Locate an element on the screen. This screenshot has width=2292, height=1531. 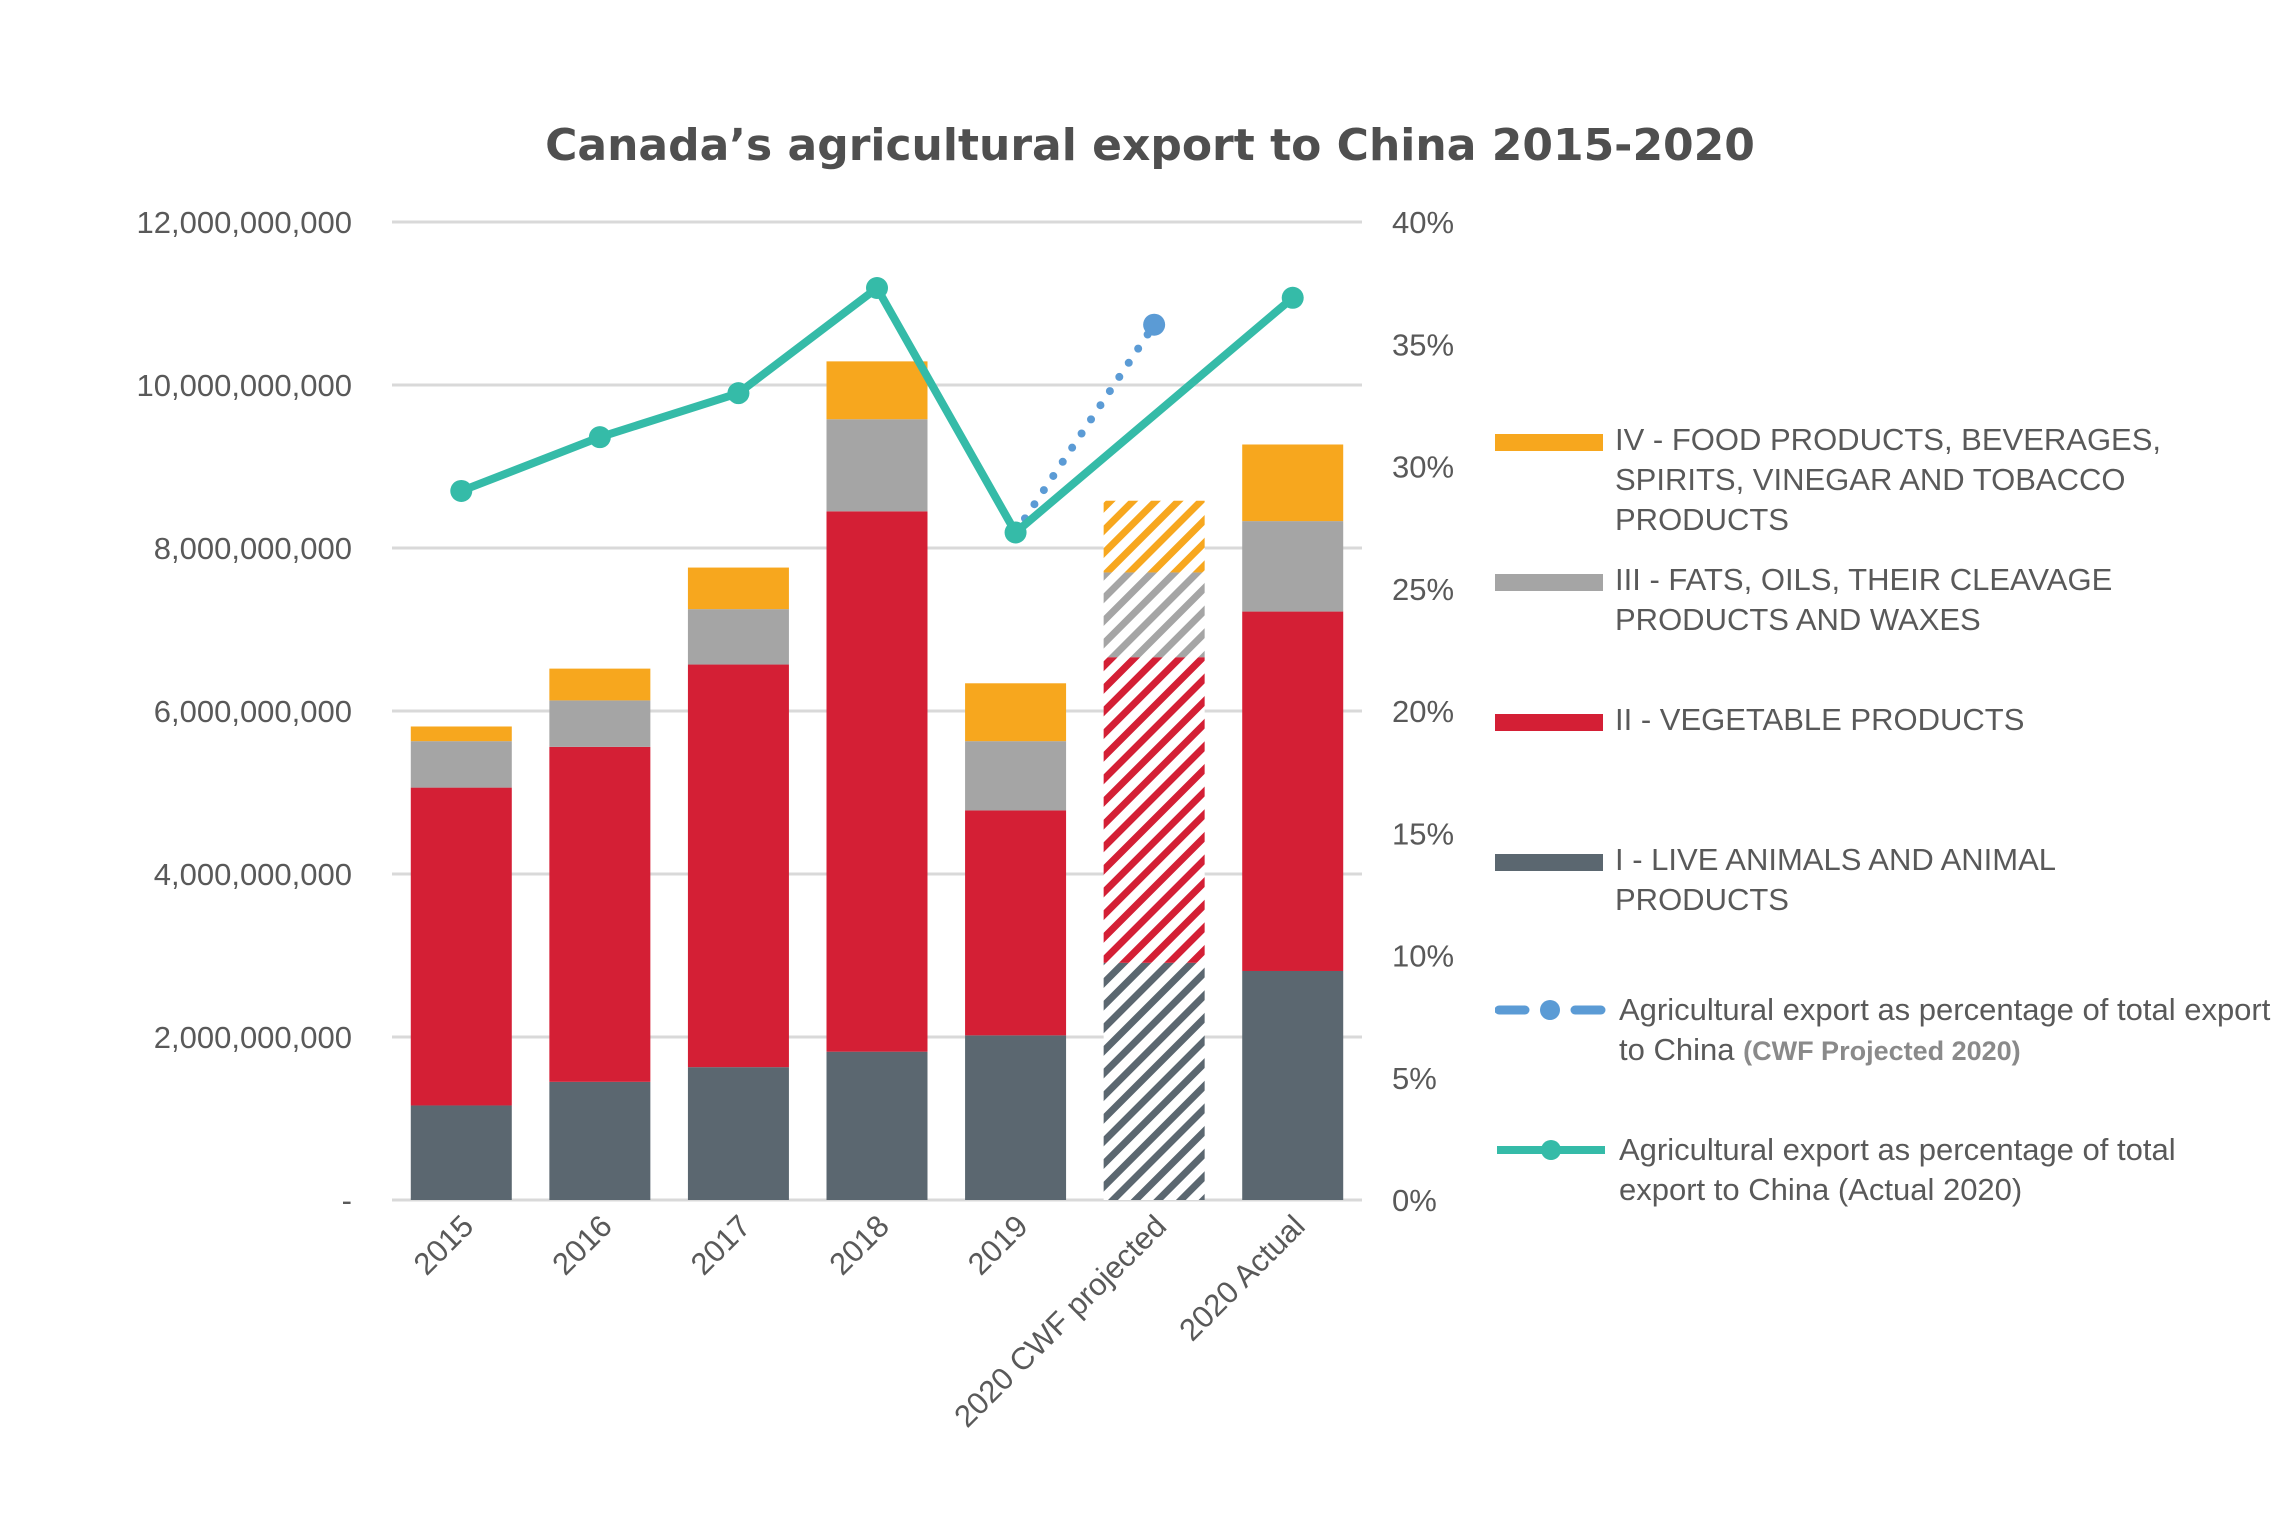
solid-line-marker-icon is located at coordinates (1551, 1150).